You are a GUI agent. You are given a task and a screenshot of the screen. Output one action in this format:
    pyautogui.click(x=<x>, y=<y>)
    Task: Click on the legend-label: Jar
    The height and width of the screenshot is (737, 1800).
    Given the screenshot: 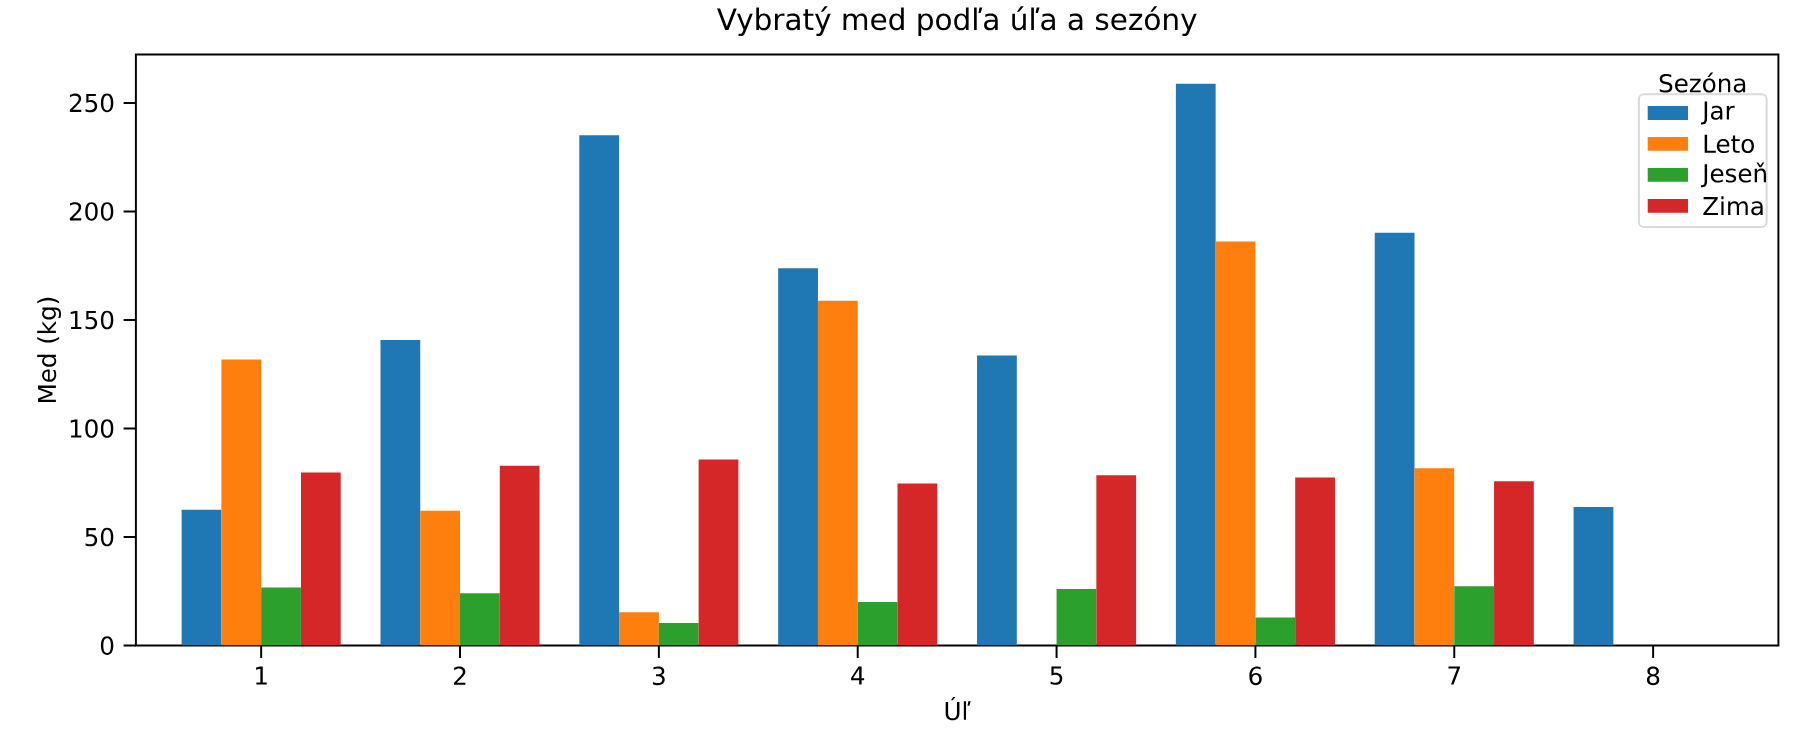 What is the action you would take?
    pyautogui.click(x=1717, y=113)
    